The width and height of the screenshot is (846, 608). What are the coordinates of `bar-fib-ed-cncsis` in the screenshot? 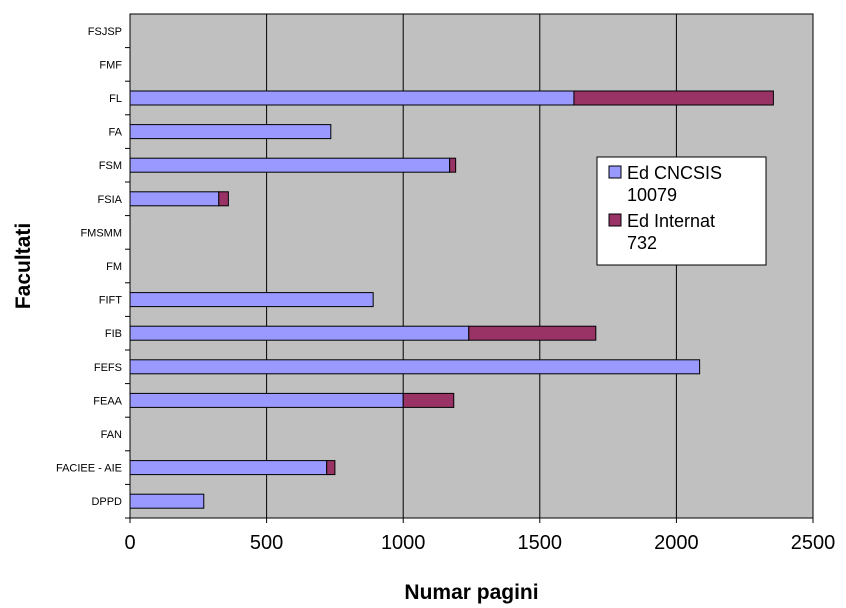 It's located at (299, 333).